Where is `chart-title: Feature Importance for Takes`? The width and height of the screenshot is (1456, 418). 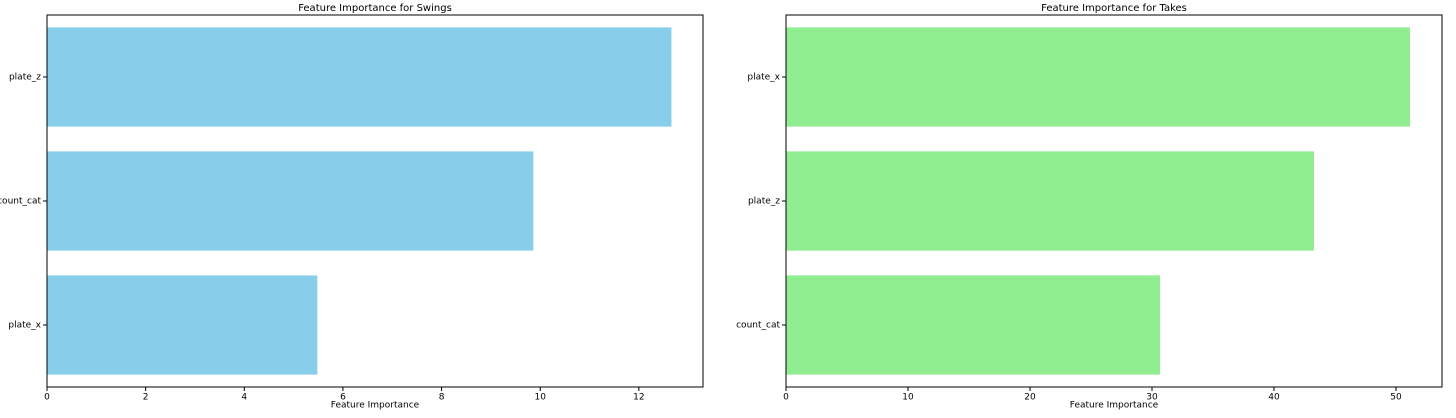 chart-title: Feature Importance for Takes is located at coordinates (1114, 8).